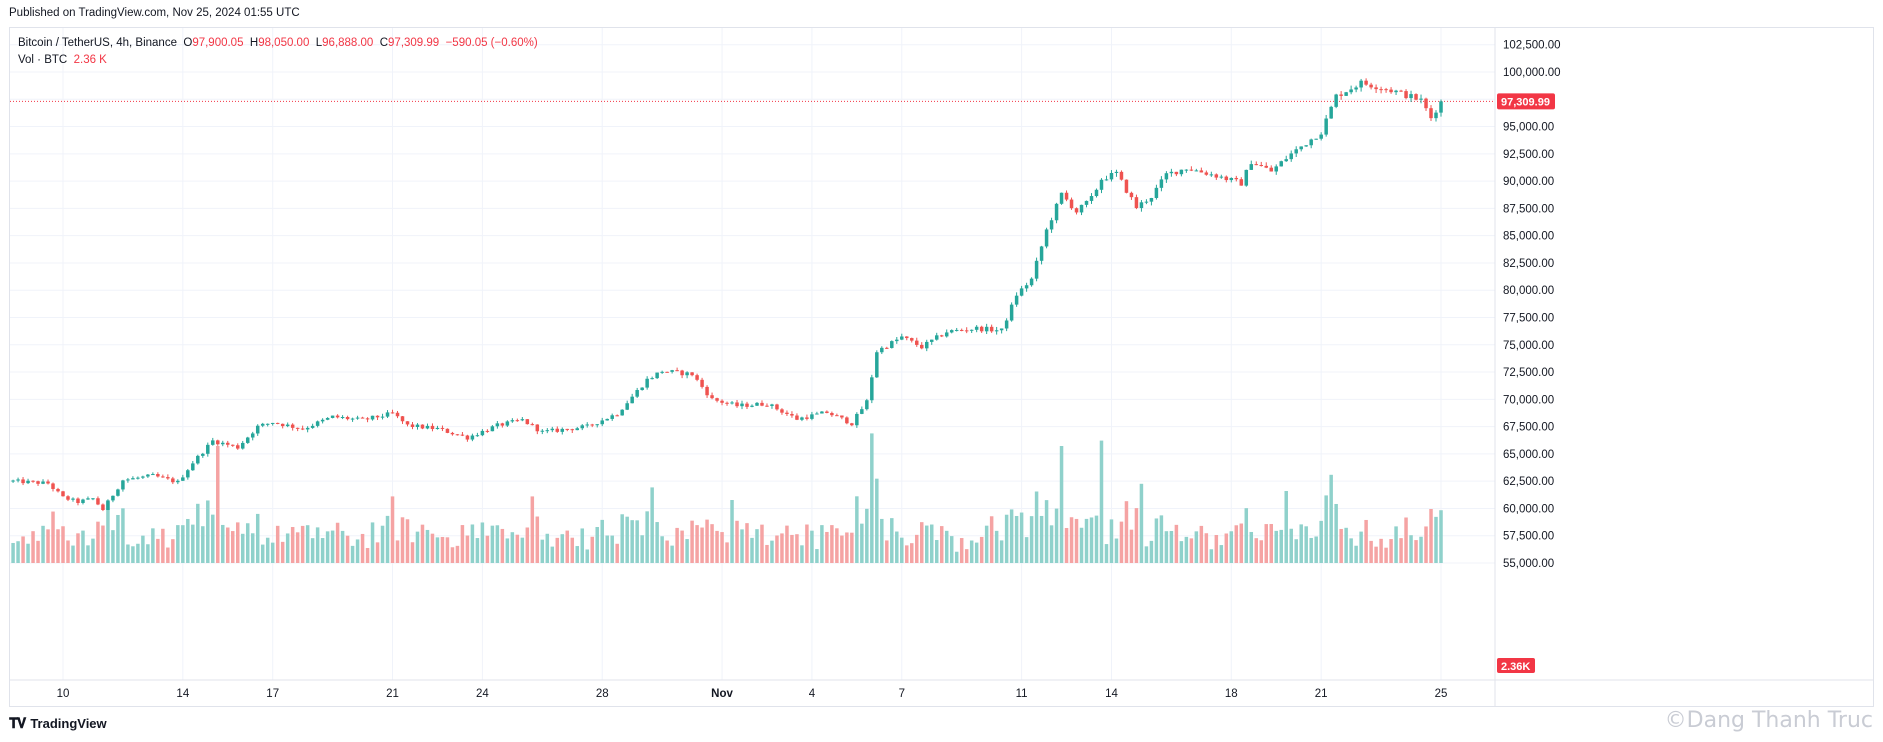 The image size is (1883, 742). I want to click on volume-value: 2.36 K, so click(90, 60).